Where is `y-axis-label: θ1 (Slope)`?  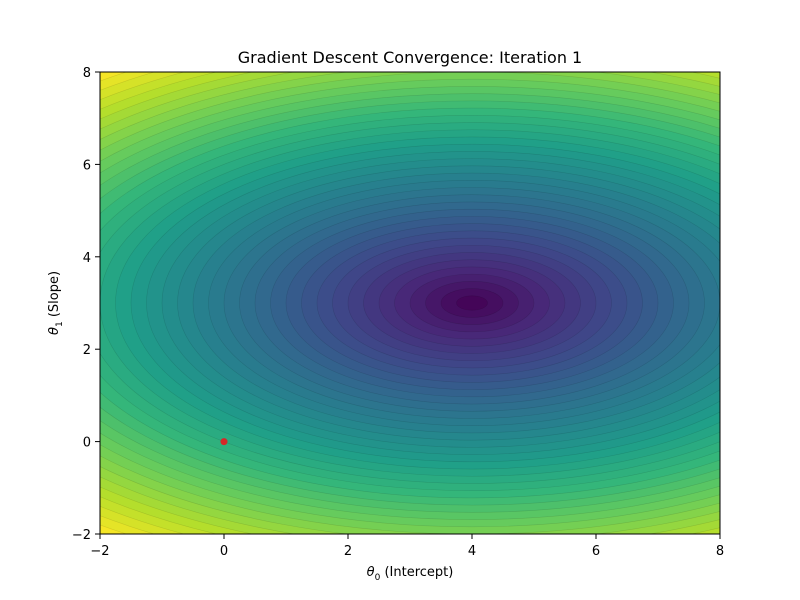
y-axis-label: θ1 (Slope) is located at coordinates (56, 303).